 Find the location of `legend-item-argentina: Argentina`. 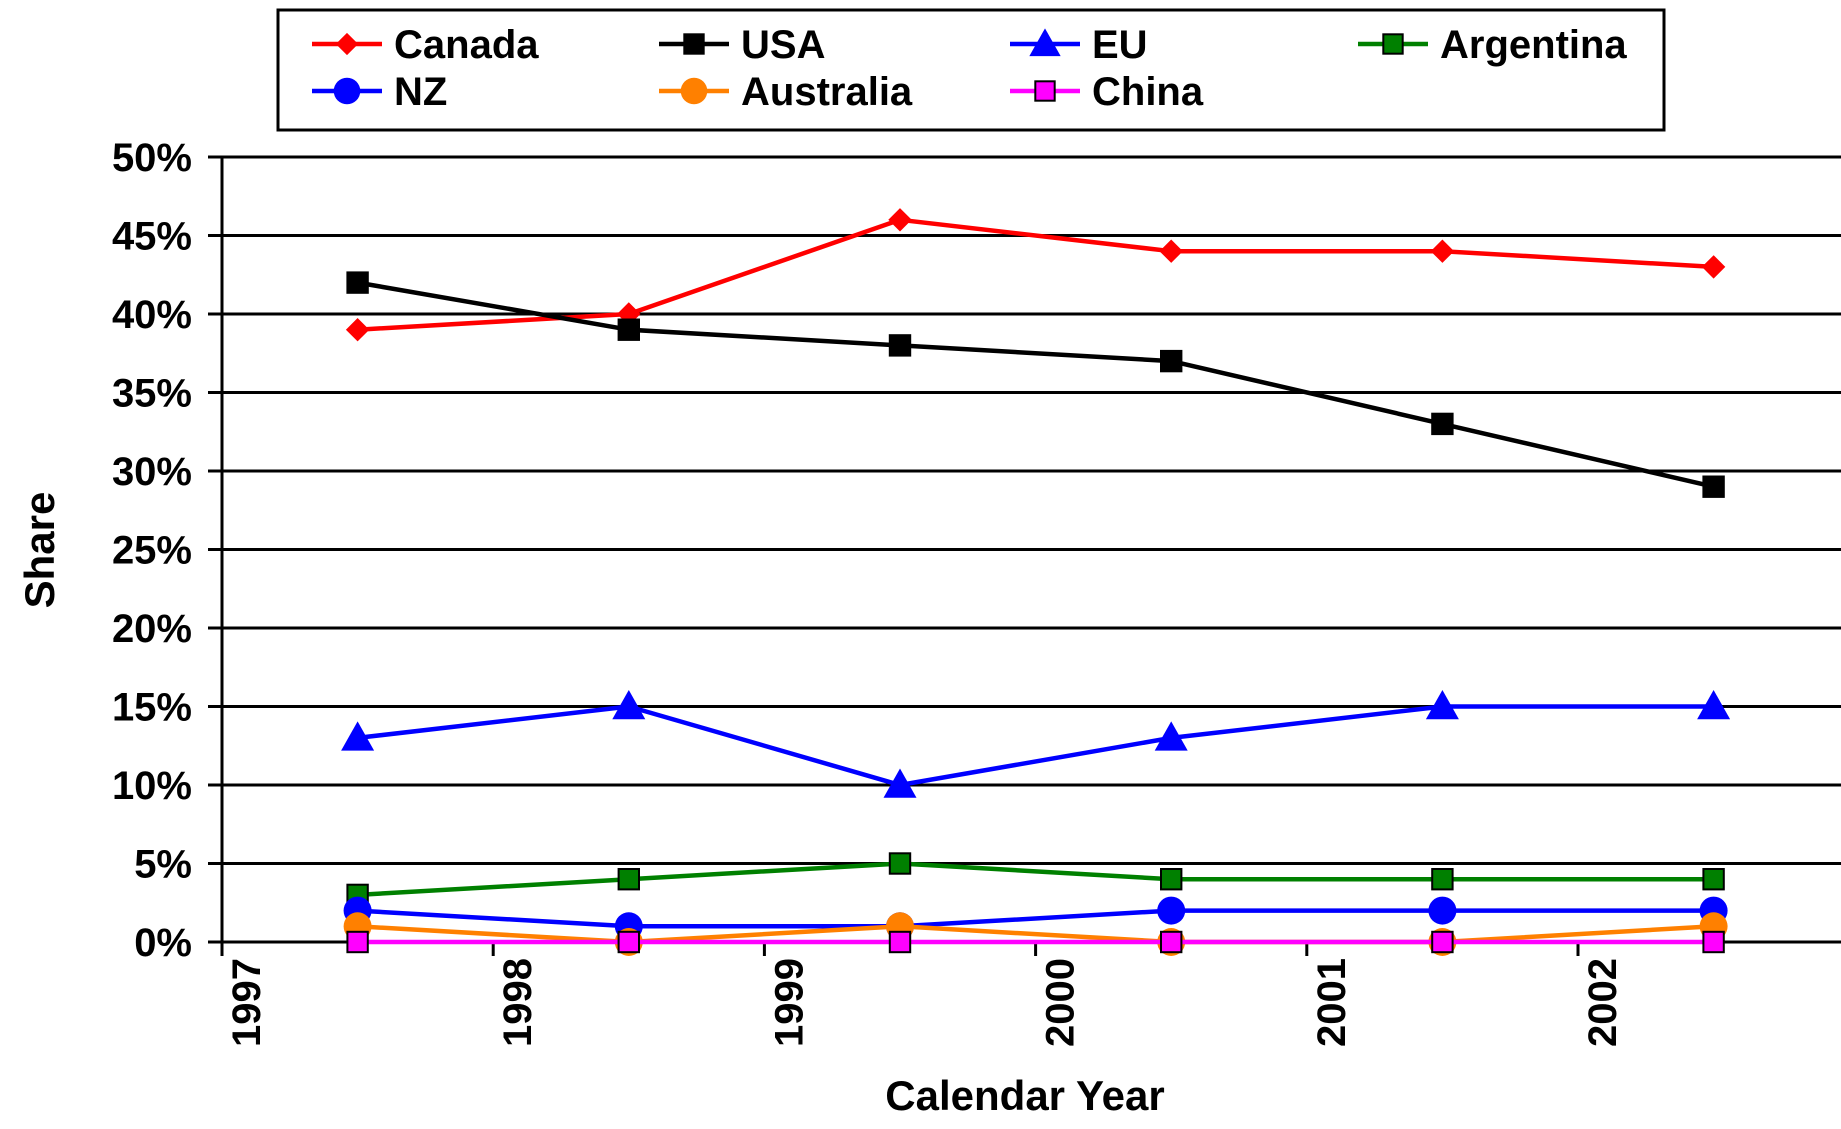

legend-item-argentina: Argentina is located at coordinates (1492, 45).